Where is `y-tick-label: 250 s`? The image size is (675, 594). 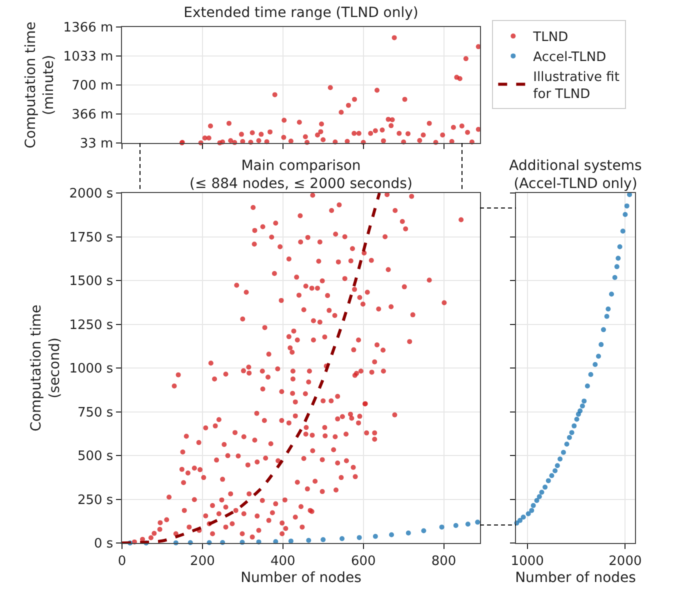 y-tick-label: 250 s is located at coordinates (95, 500).